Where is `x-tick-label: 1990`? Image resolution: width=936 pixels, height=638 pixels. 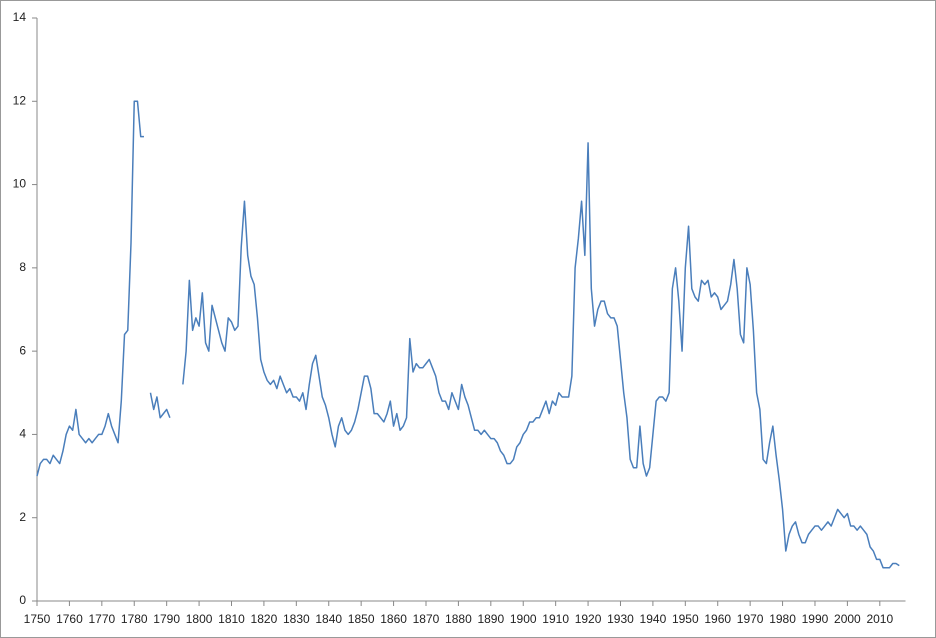 x-tick-label: 1990 is located at coordinates (815, 619).